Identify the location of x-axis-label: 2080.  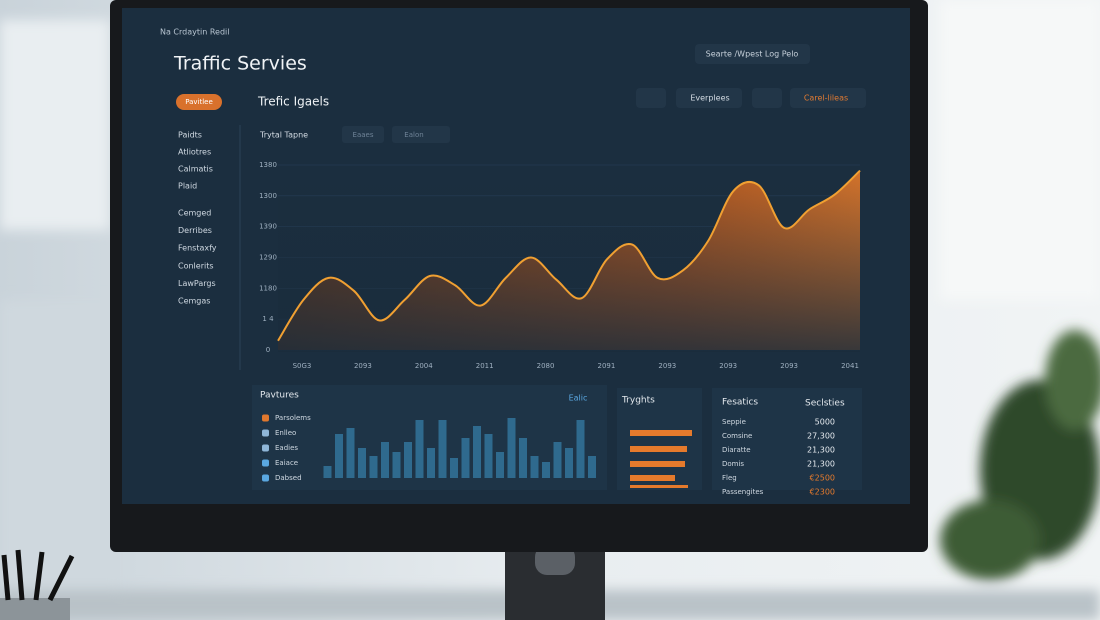
(546, 366).